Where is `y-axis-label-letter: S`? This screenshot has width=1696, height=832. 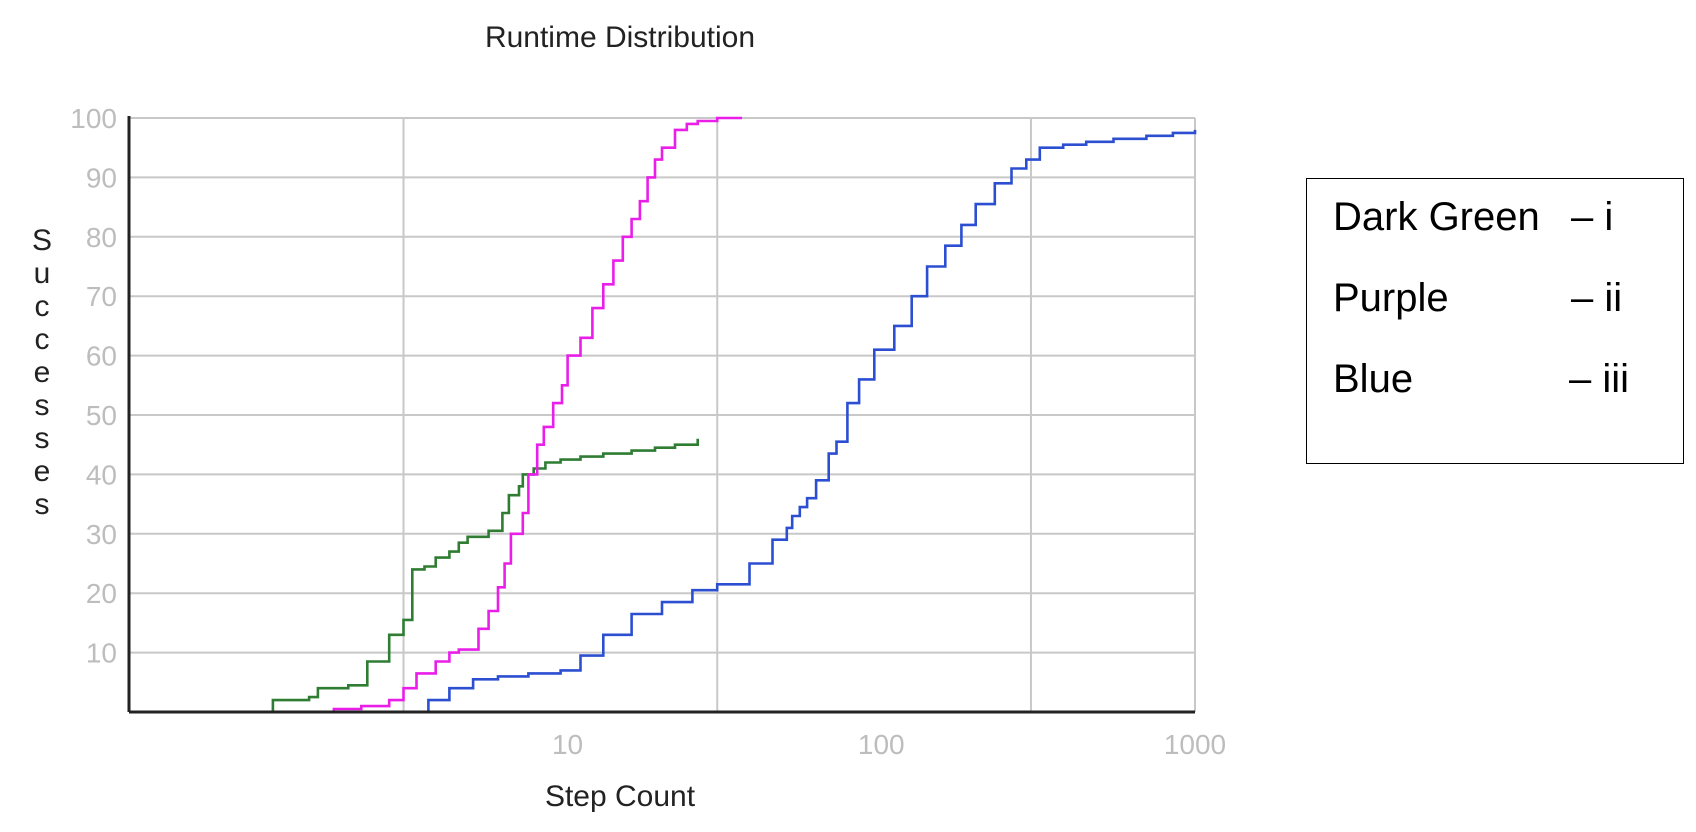
y-axis-label-letter: S is located at coordinates (42, 240).